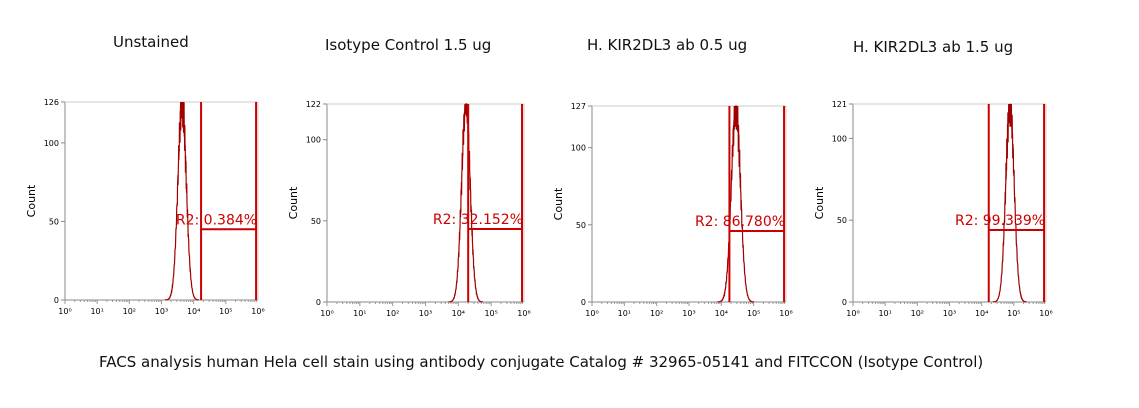  What do you see at coordinates (313, 104) in the screenshot?
I see `y-tick-label: 122` at bounding box center [313, 104].